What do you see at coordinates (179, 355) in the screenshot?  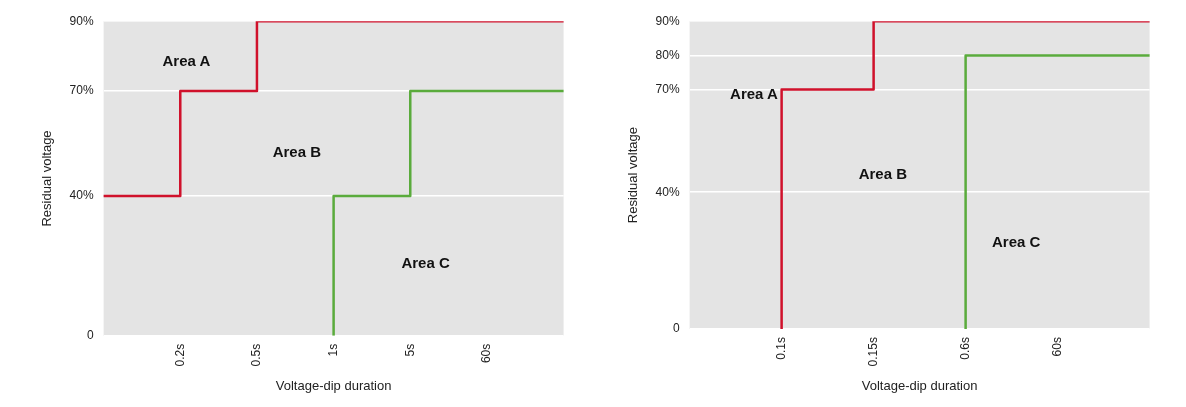 I see `x-tick-label: 0.2s` at bounding box center [179, 355].